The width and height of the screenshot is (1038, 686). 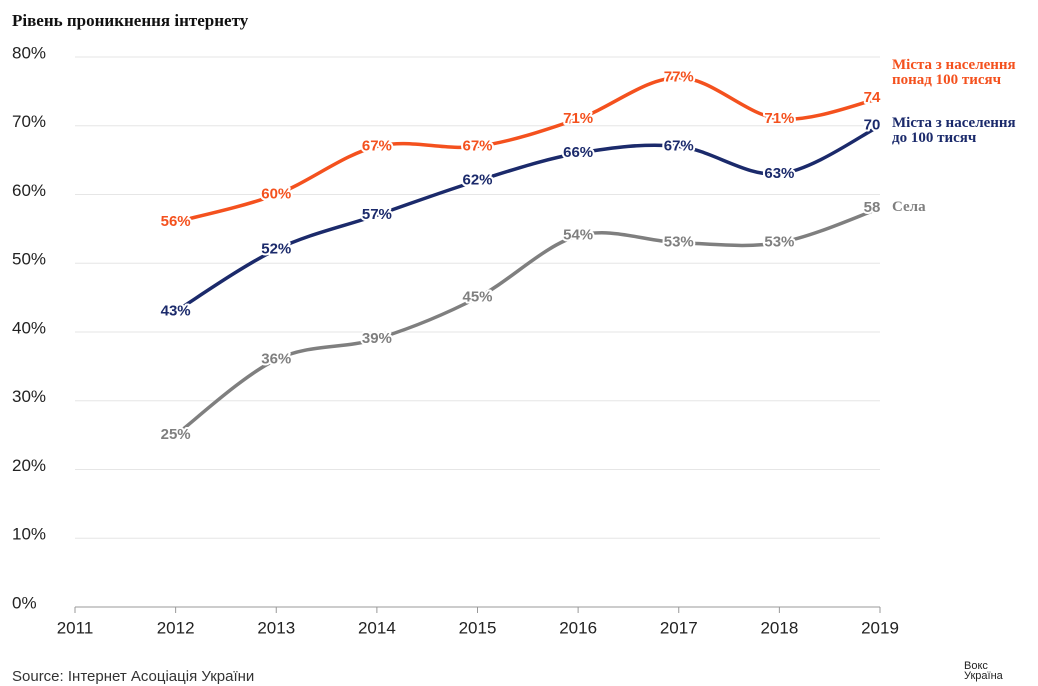 What do you see at coordinates (276, 248) in the screenshot?
I see `value-label: 52%` at bounding box center [276, 248].